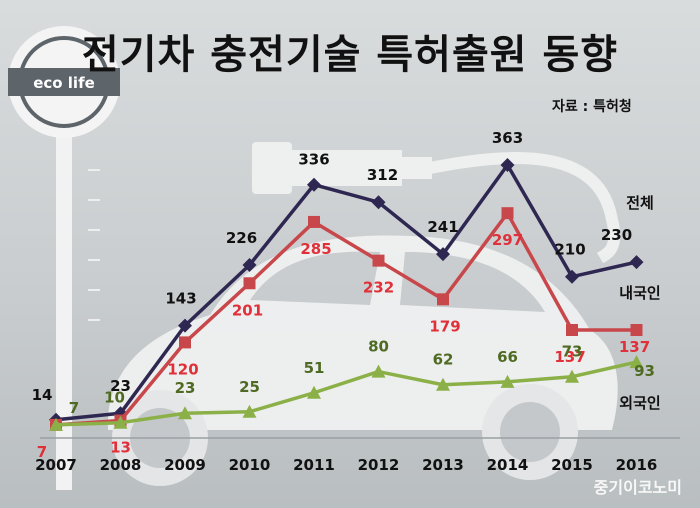 This screenshot has width=700, height=508. What do you see at coordinates (636, 362) in the screenshot?
I see `point-foreign-2016` at bounding box center [636, 362].